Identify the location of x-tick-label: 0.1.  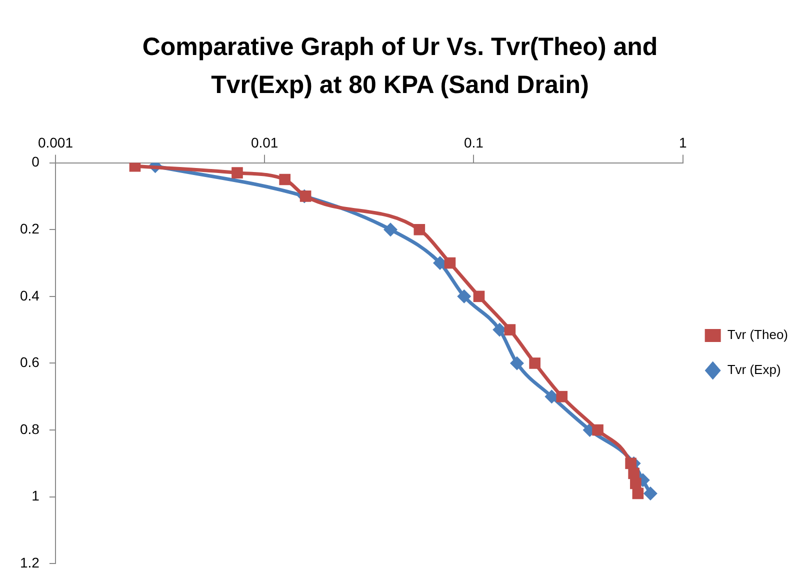
(474, 142).